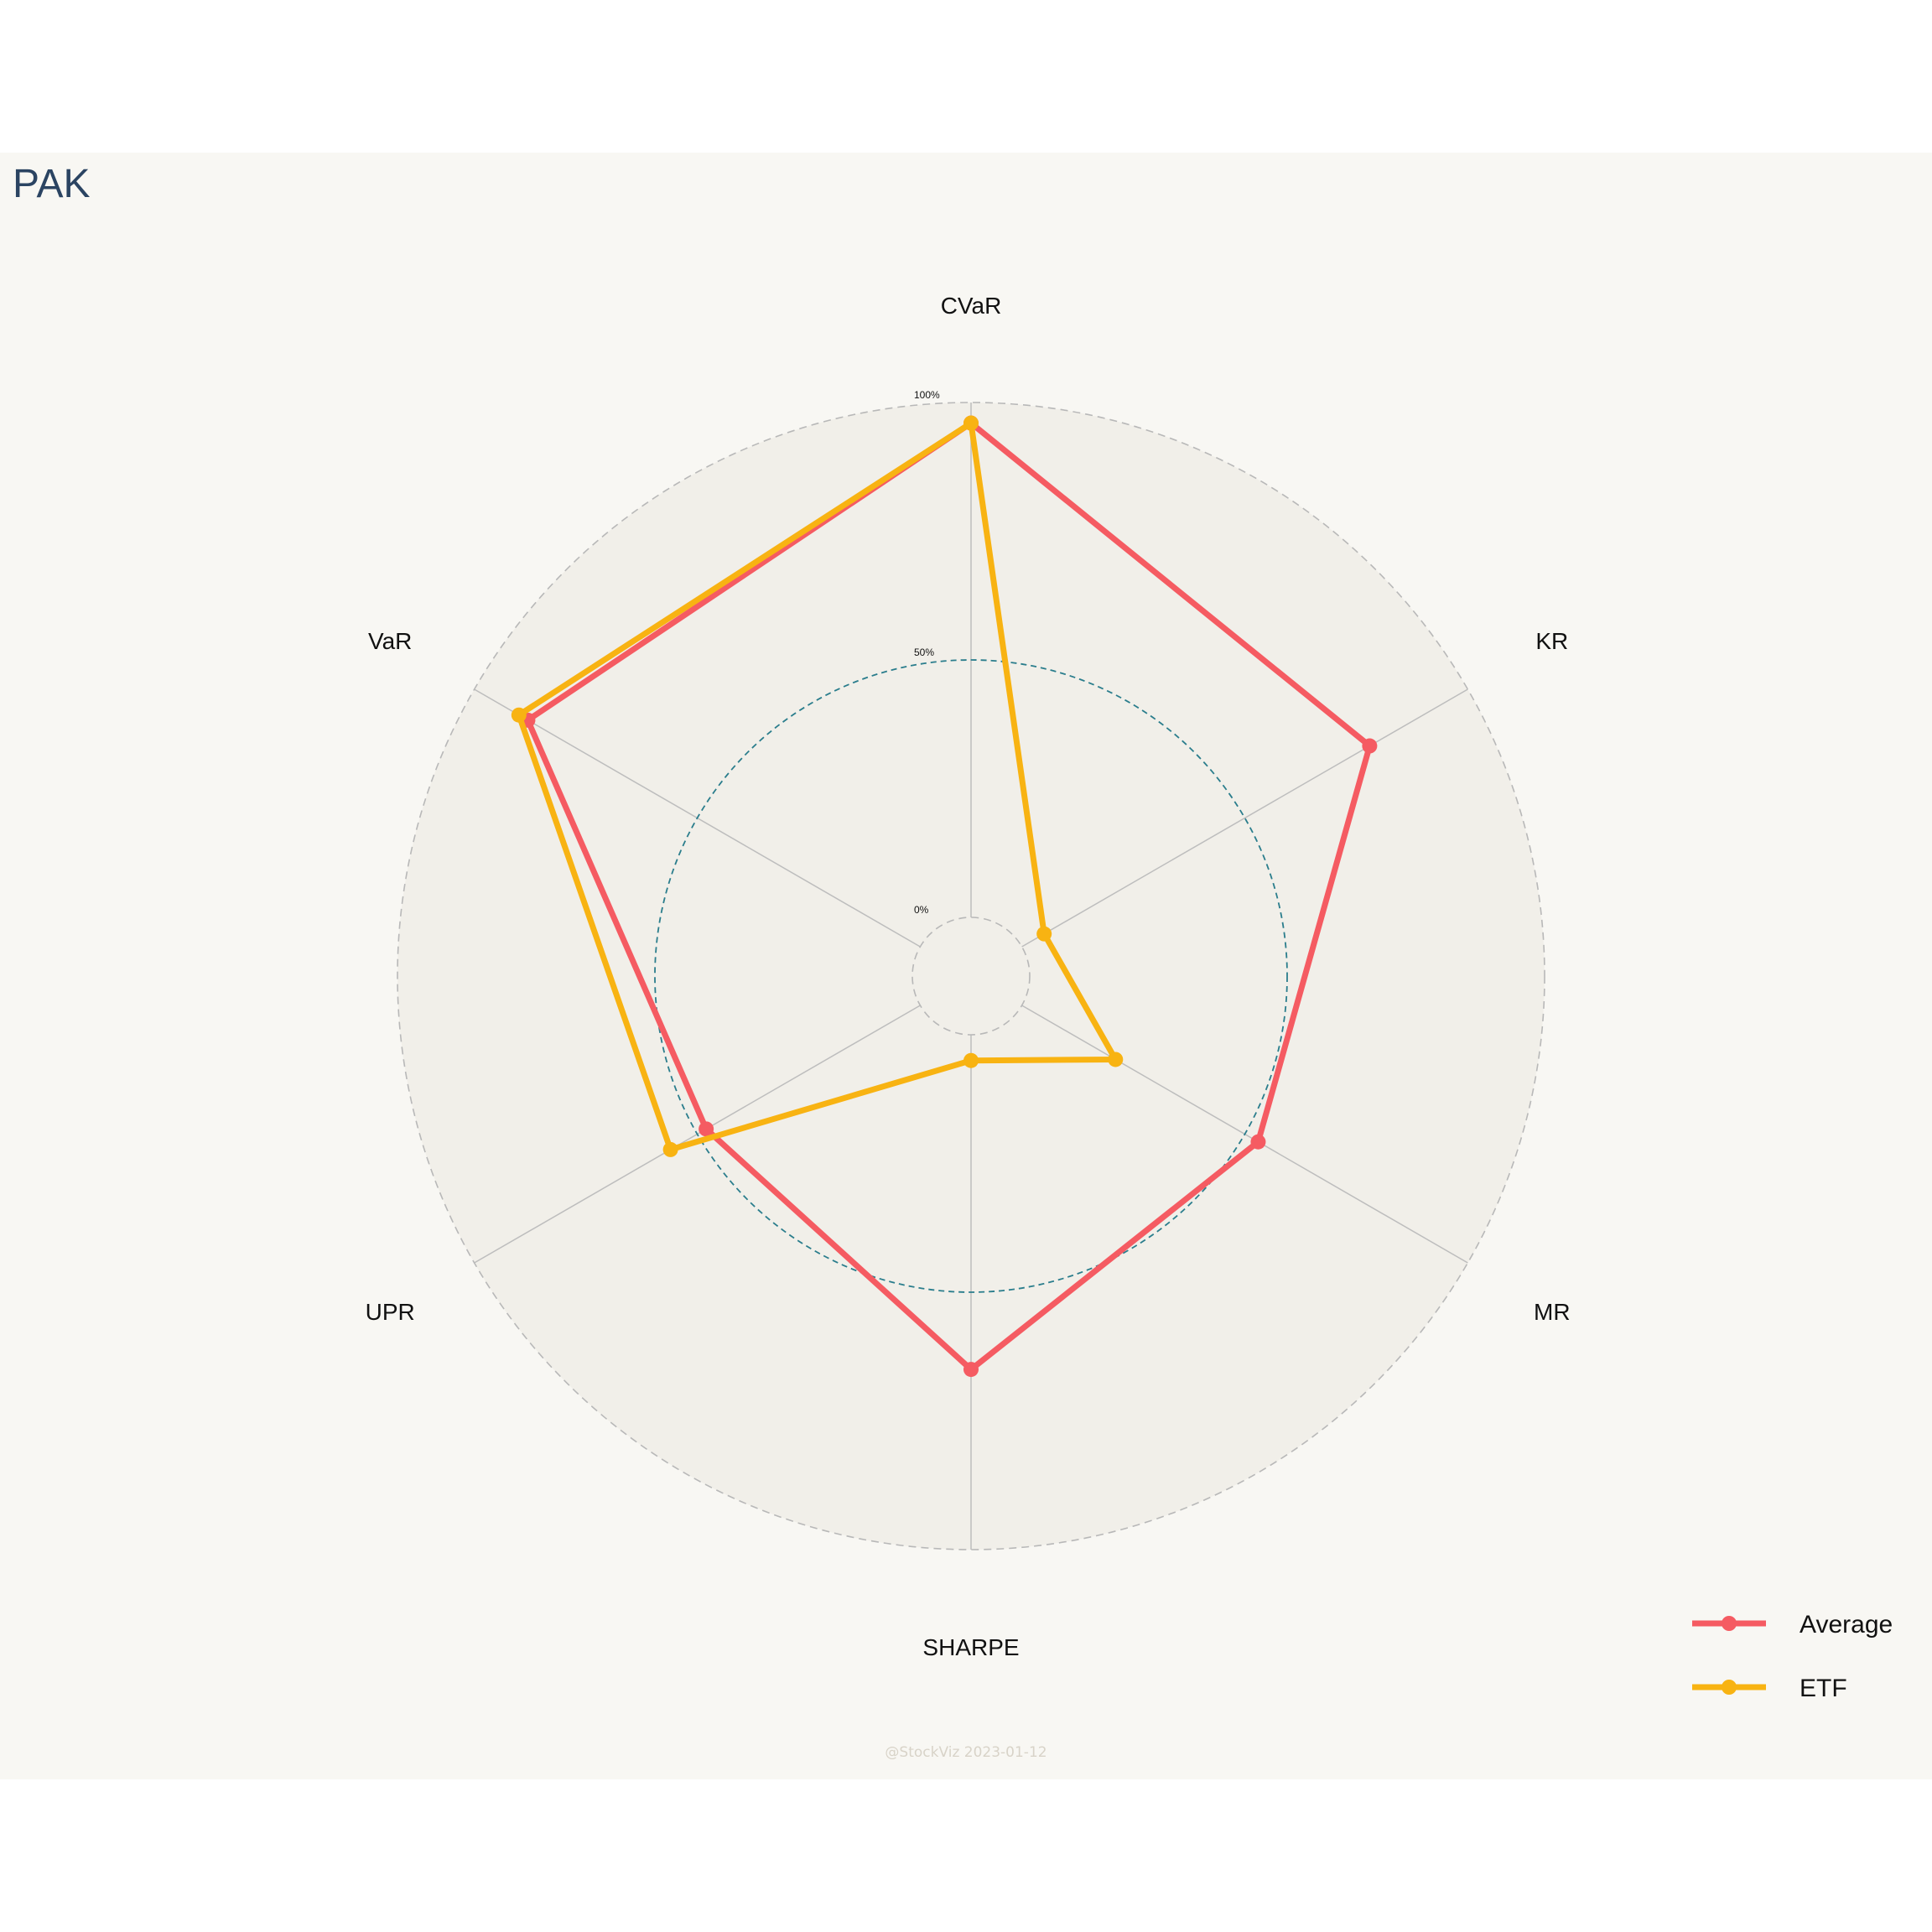 This screenshot has height=1932, width=1932. I want to click on chart-title: PAK, so click(52, 184).